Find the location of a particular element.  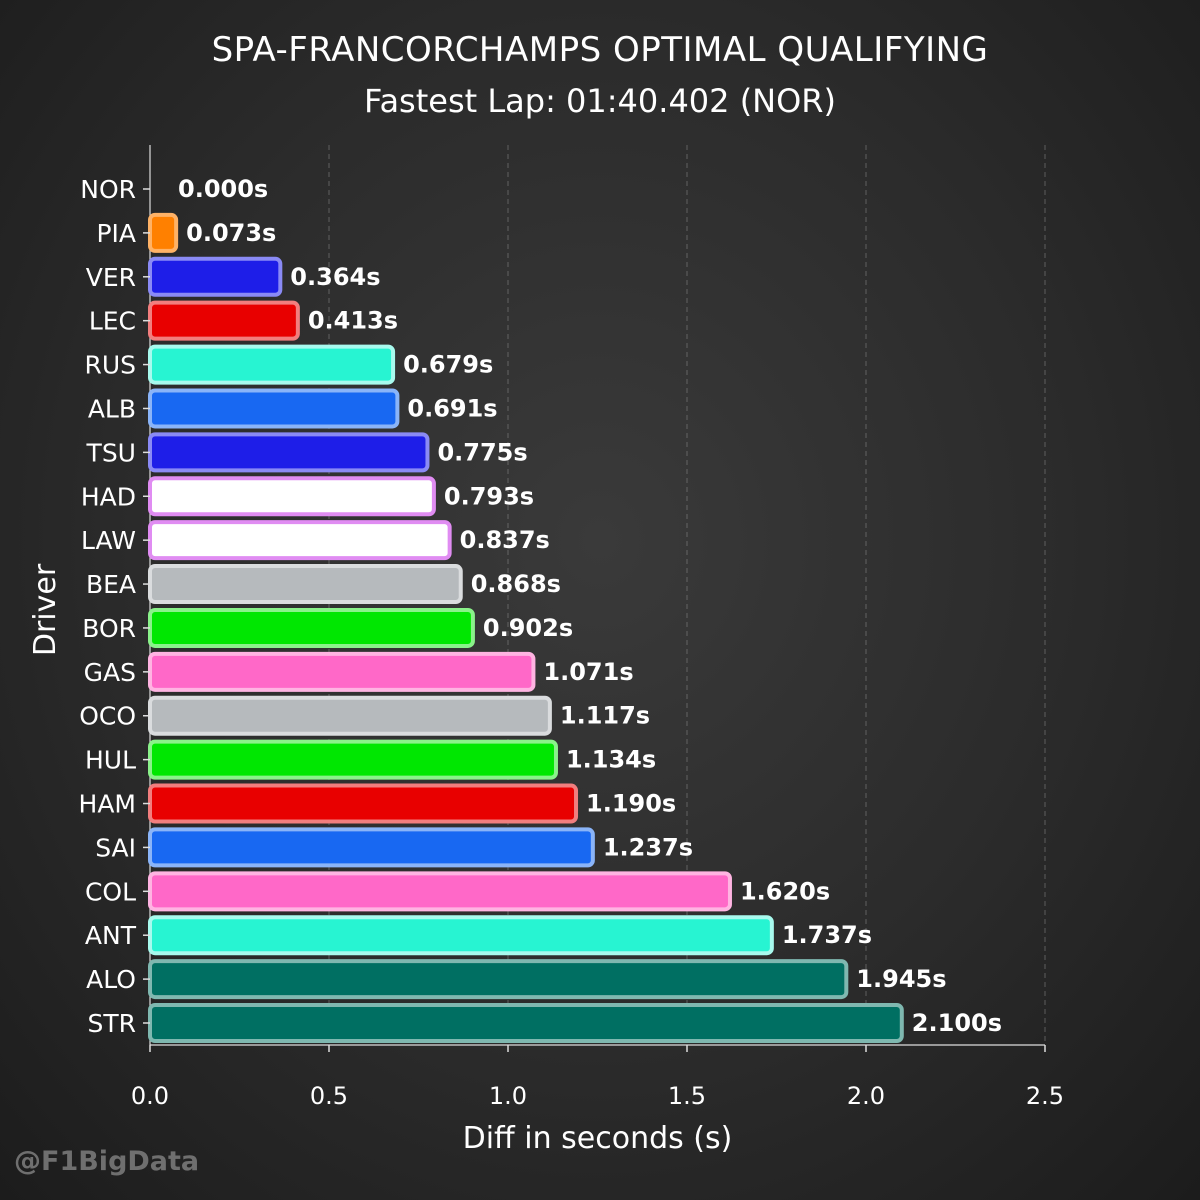

data-label: 1.071s is located at coordinates (588, 672).